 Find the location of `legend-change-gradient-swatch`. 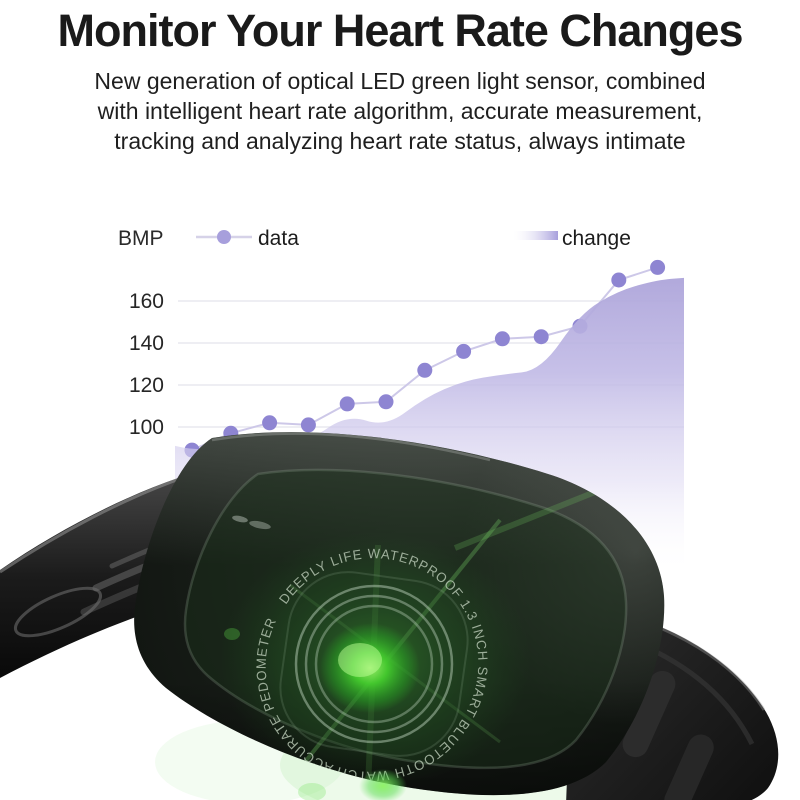

legend-change-gradient-swatch is located at coordinates (535, 235).